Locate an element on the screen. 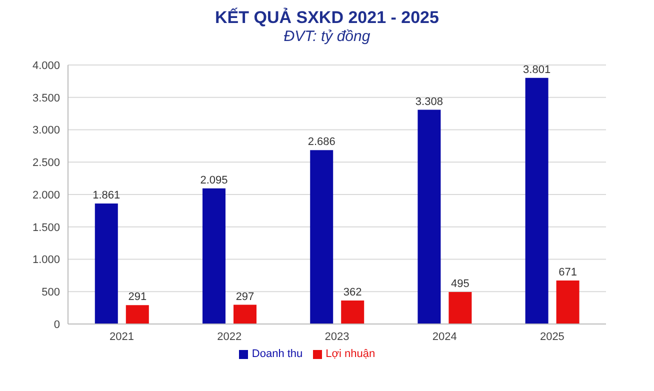 Image resolution: width=654 pixels, height=391 pixels. x-tick-label: 2023 is located at coordinates (337, 336).